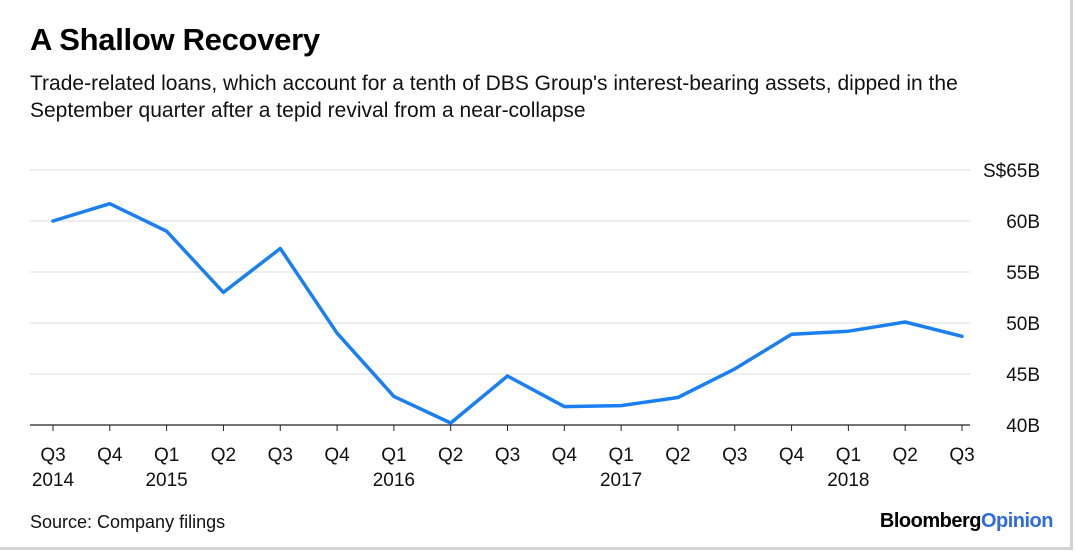 This screenshot has height=552, width=1075. I want to click on x-tick-year-label: 2018, so click(848, 480).